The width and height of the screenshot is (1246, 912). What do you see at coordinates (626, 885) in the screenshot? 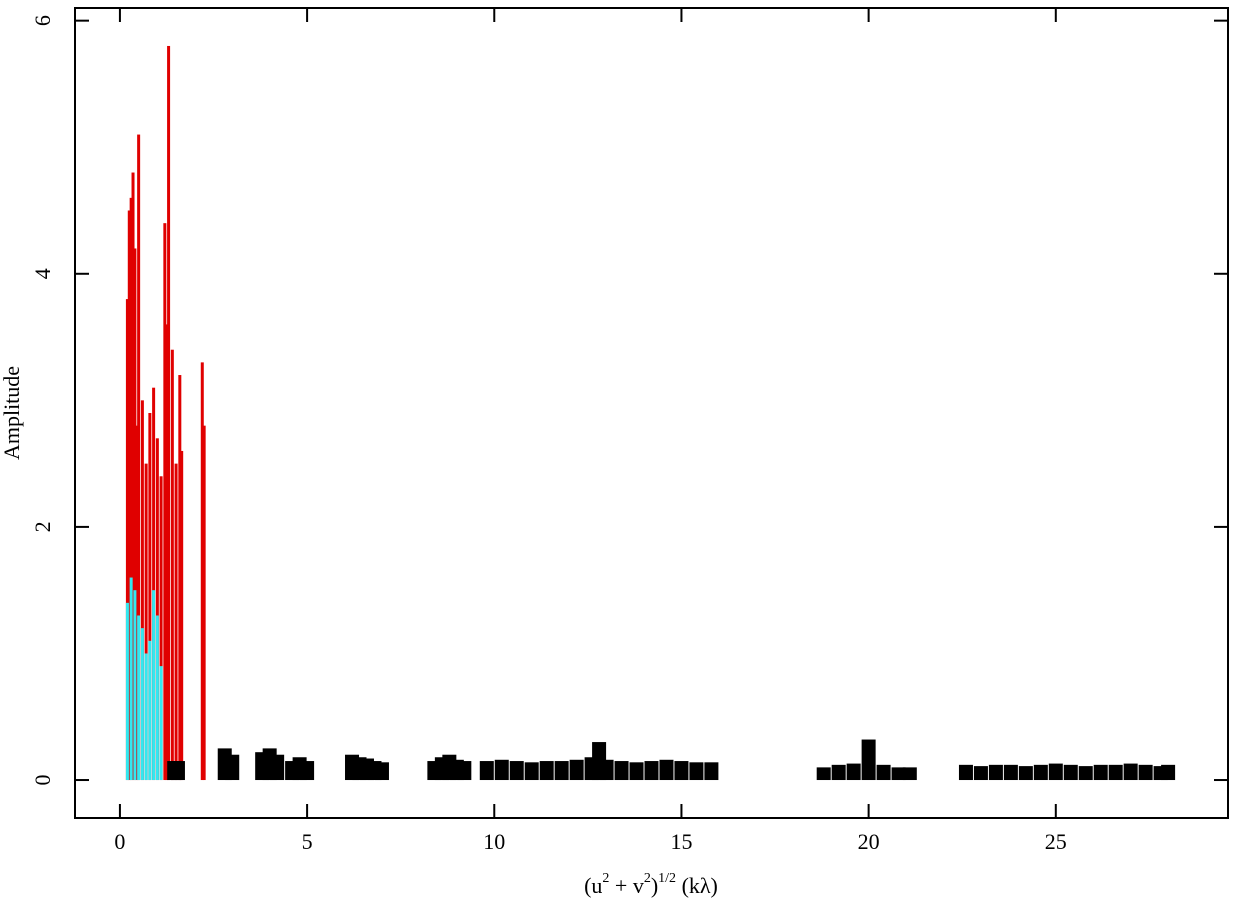
I see `x-axis-label-part: + v` at bounding box center [626, 885].